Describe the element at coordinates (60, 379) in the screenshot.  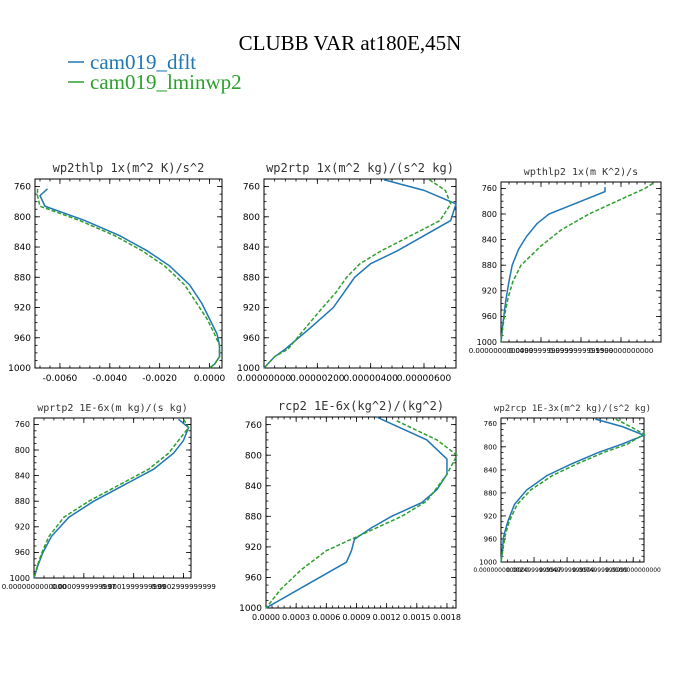
I see `x-tick-label: -0.0060` at that location.